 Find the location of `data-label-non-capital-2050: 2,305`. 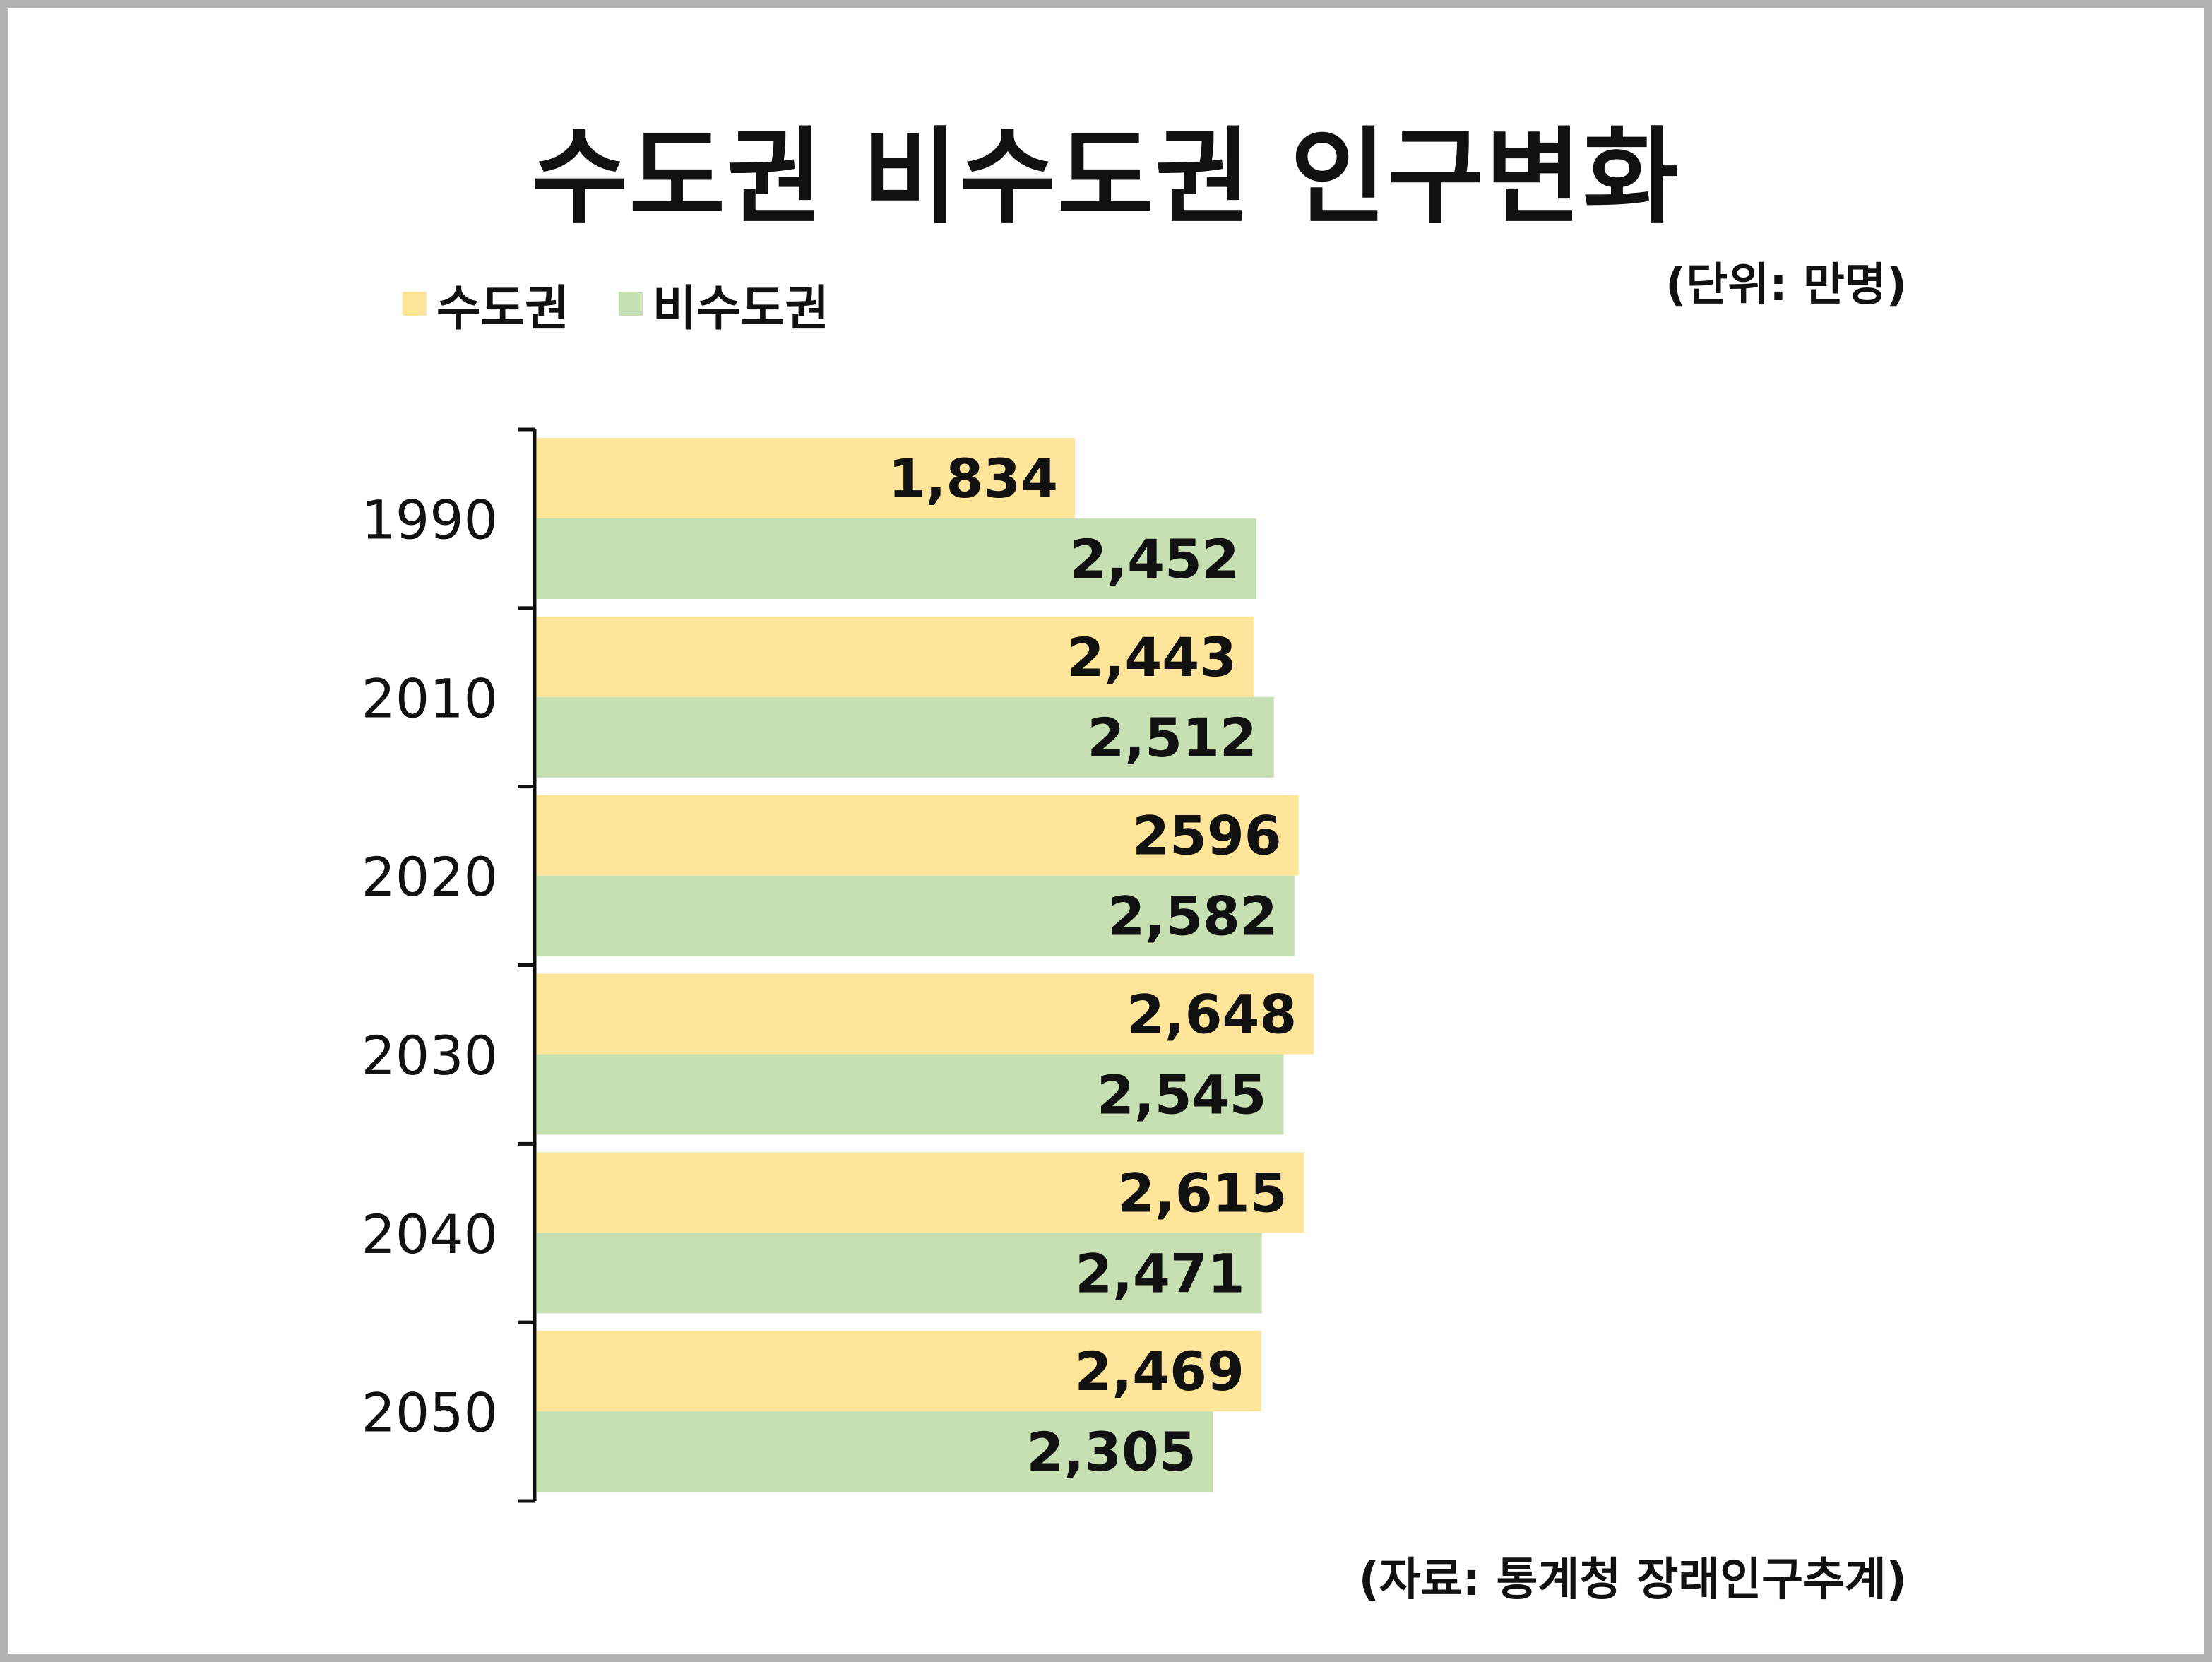

data-label-non-capital-2050: 2,305 is located at coordinates (1111, 1452).